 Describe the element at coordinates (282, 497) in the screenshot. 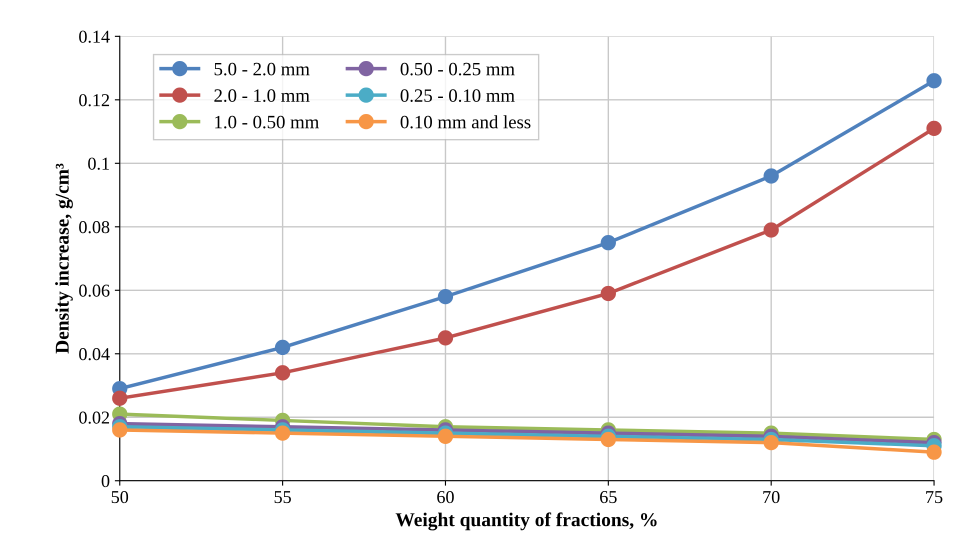

I see `x-tick-label: 55` at that location.